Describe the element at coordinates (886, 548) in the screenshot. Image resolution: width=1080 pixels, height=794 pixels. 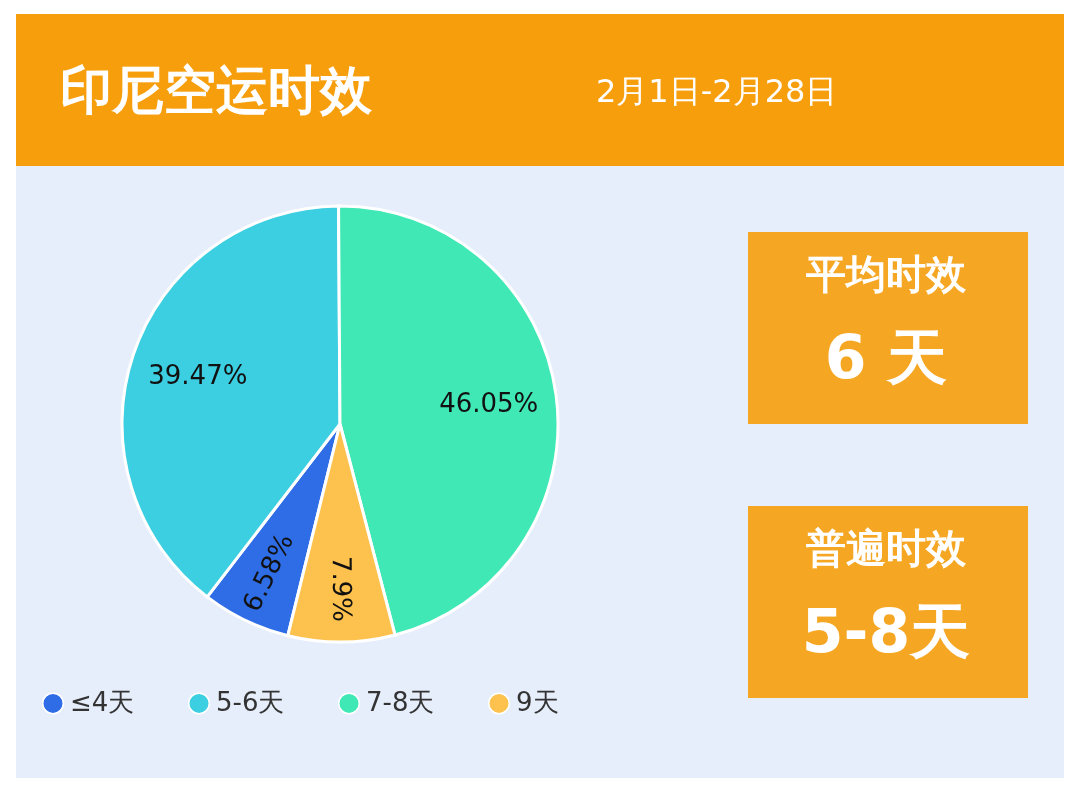
I see `text: 普遍时效` at that location.